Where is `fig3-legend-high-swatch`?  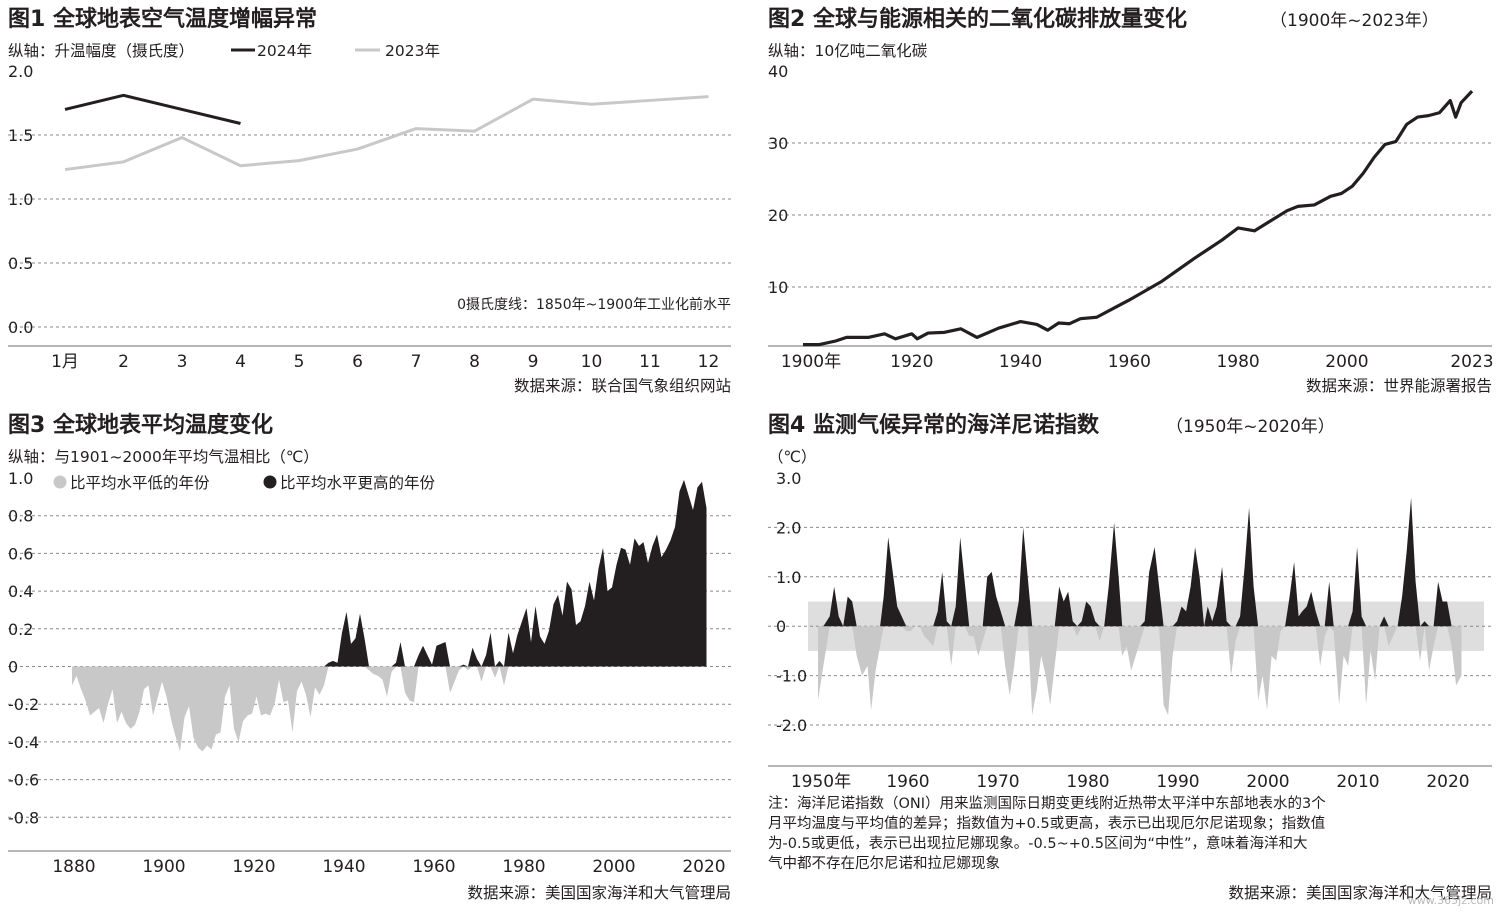 fig3-legend-high-swatch is located at coordinates (270, 482).